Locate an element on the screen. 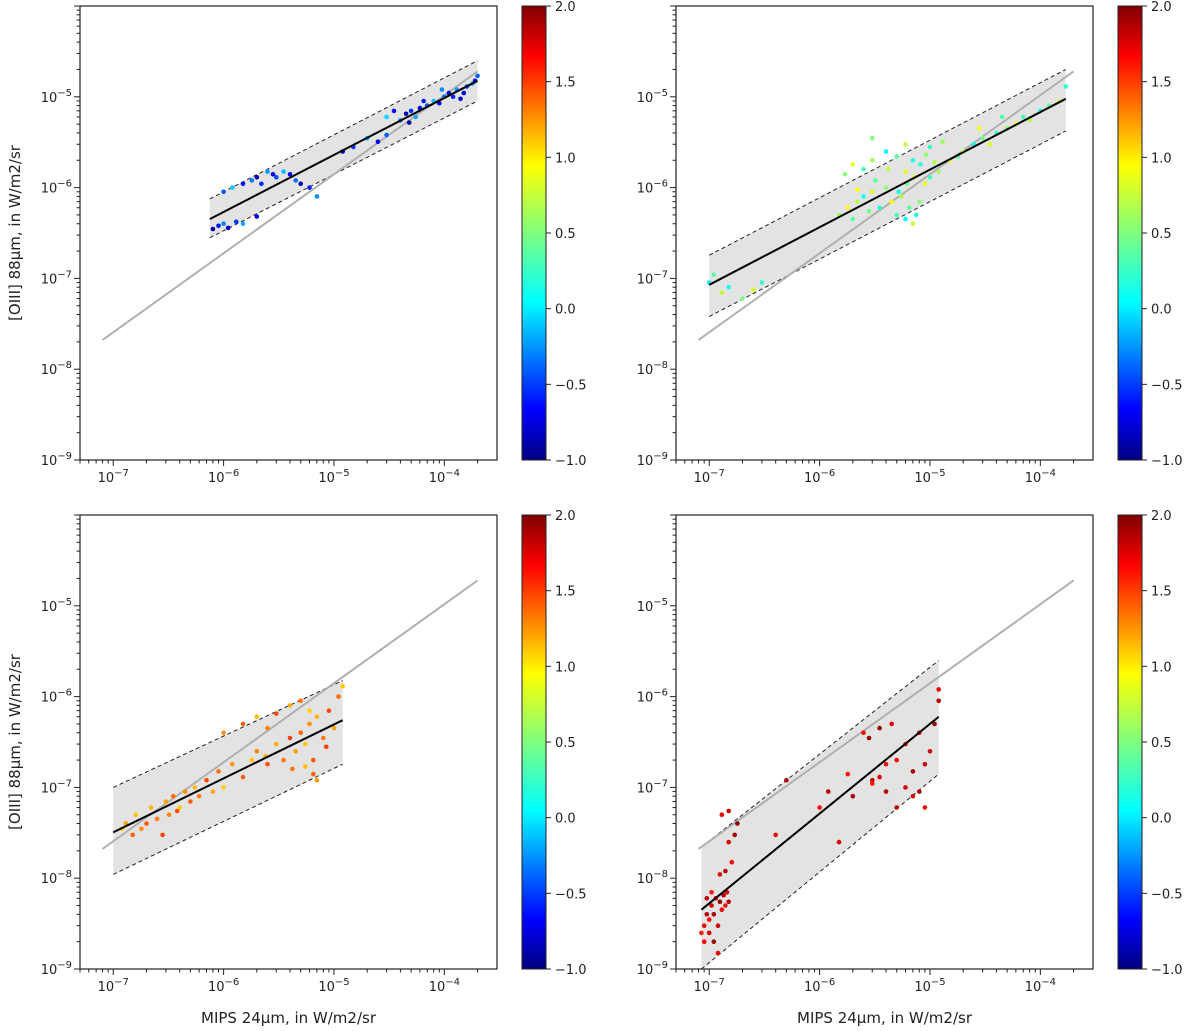 Image resolution: width=1200 pixels, height=1031 pixels. y-tick-label: 10⁻⁵ is located at coordinates (652, 97).